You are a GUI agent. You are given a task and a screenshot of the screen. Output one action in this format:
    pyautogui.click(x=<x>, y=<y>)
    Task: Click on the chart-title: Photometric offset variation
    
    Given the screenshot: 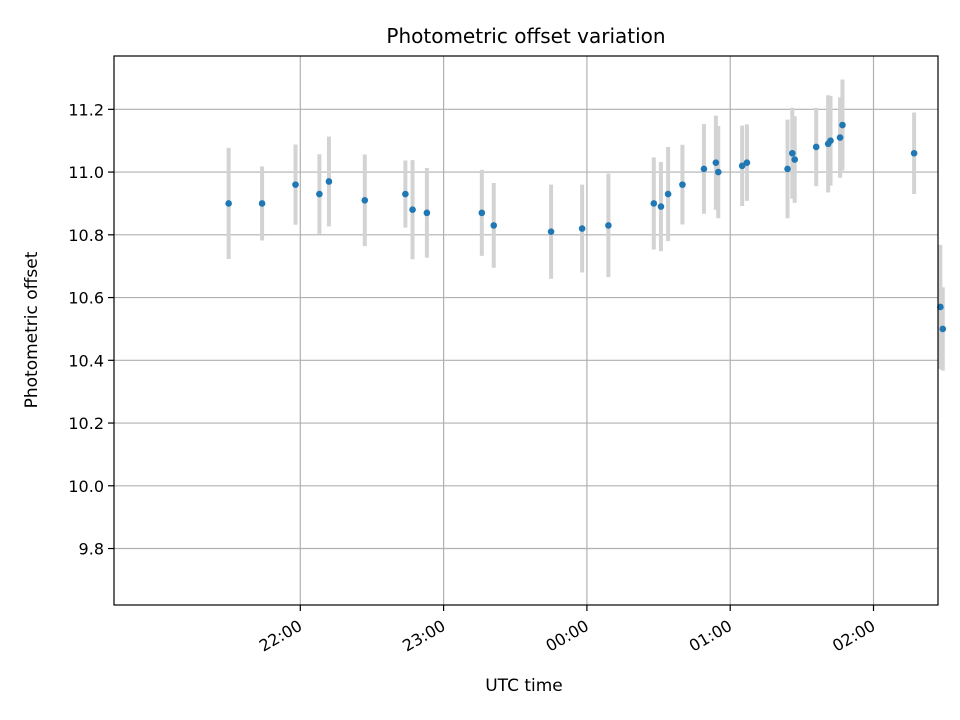 What is the action you would take?
    pyautogui.click(x=525, y=36)
    